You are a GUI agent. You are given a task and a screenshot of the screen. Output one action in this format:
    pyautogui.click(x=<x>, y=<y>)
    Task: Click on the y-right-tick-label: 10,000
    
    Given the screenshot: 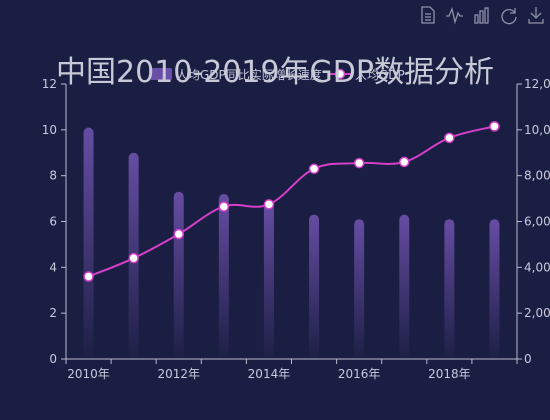 What is the action you would take?
    pyautogui.click(x=537, y=130)
    